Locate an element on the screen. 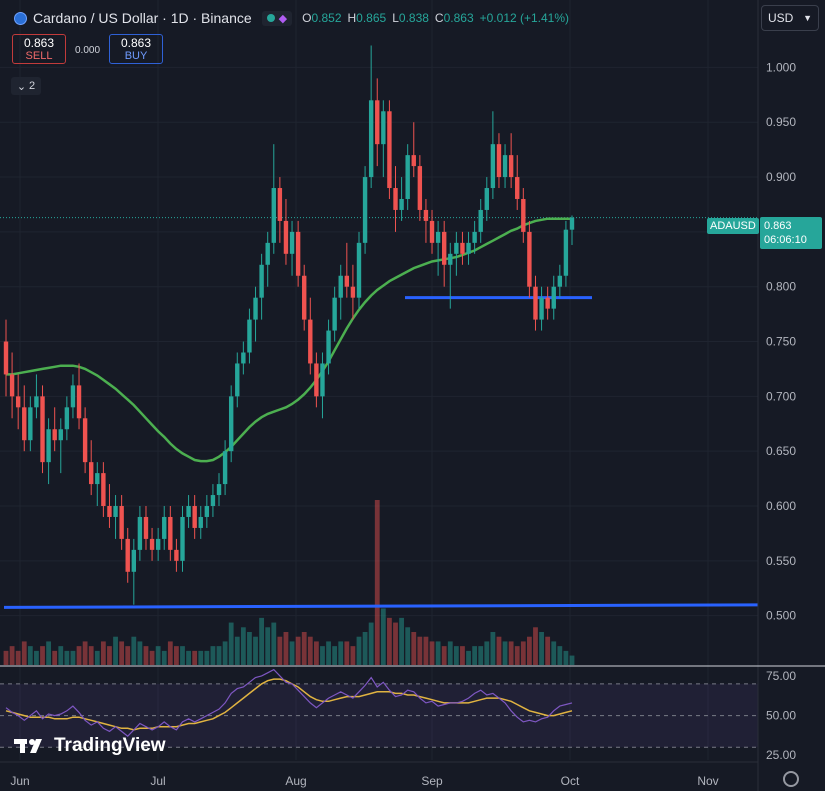  share-icon: ◆ is located at coordinates (283, 18).